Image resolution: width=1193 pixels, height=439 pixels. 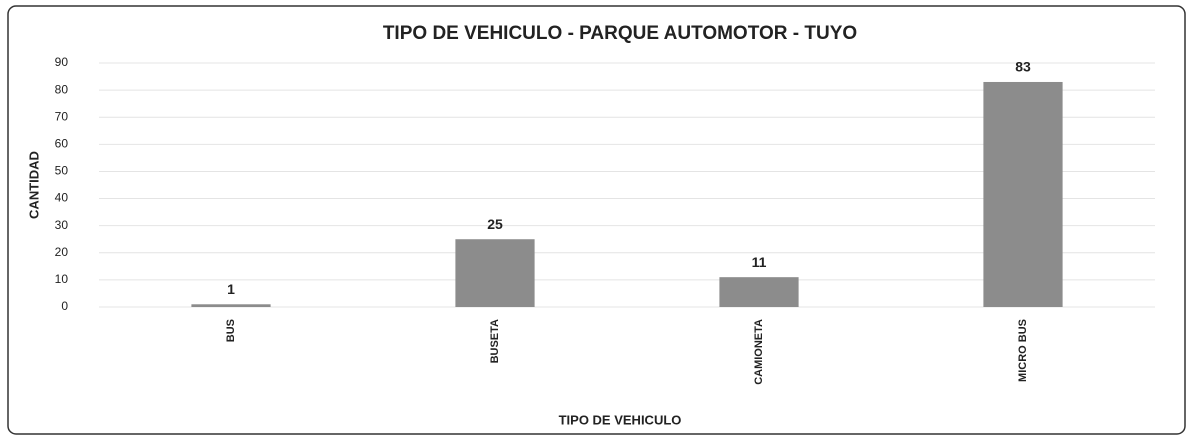 I want to click on x-tick-label: BUSETA, so click(x=495, y=341).